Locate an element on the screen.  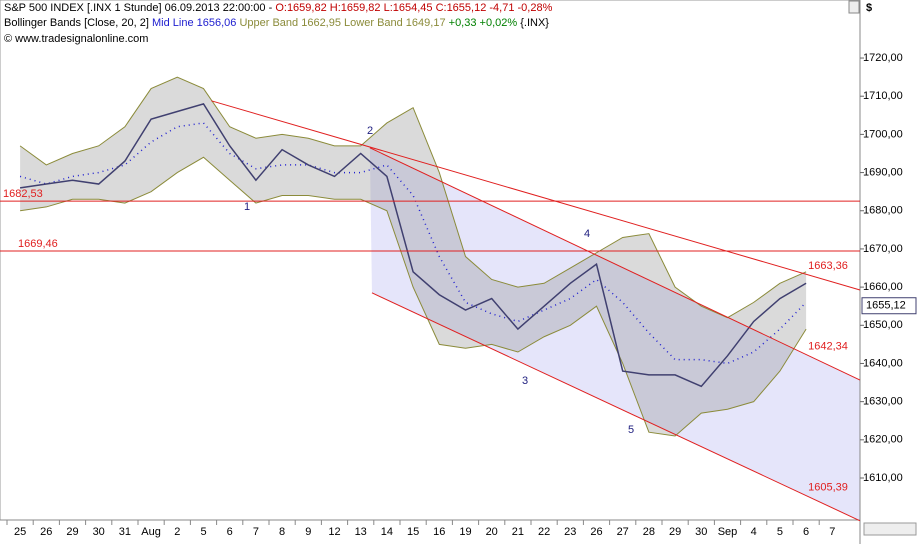
y-tick-label: 1640,00 is located at coordinates (883, 363).